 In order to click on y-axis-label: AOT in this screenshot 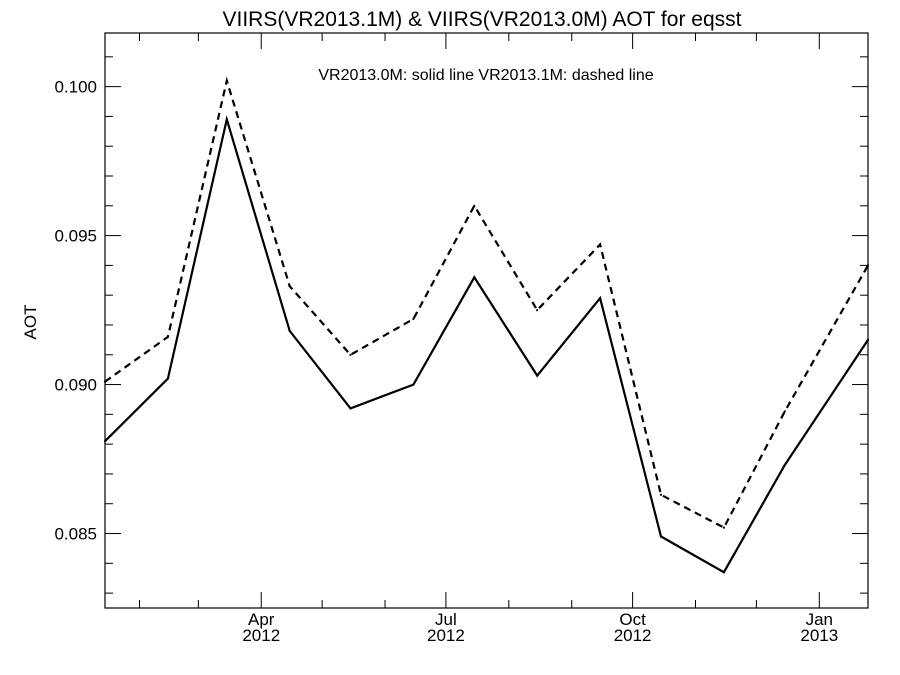, I will do `click(30, 322)`.